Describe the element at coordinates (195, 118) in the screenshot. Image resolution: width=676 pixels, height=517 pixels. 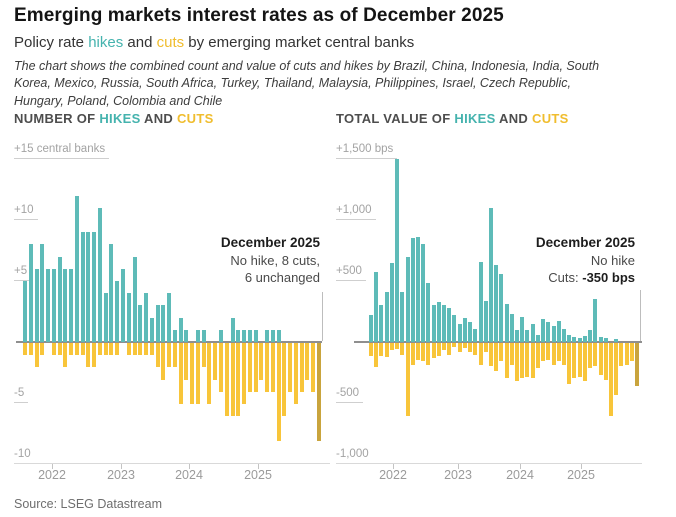
I see `left-header-cuts: CUTS` at that location.